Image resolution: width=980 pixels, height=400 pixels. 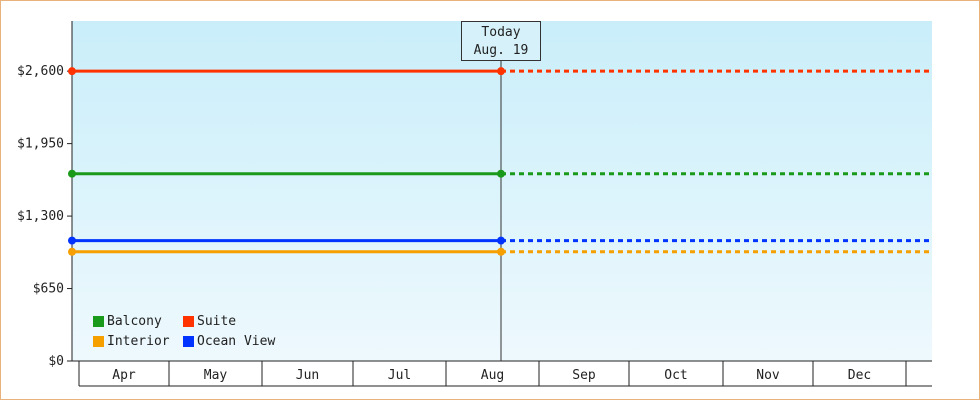 What do you see at coordinates (72, 173) in the screenshot?
I see `series-point-start-balcony` at bounding box center [72, 173].